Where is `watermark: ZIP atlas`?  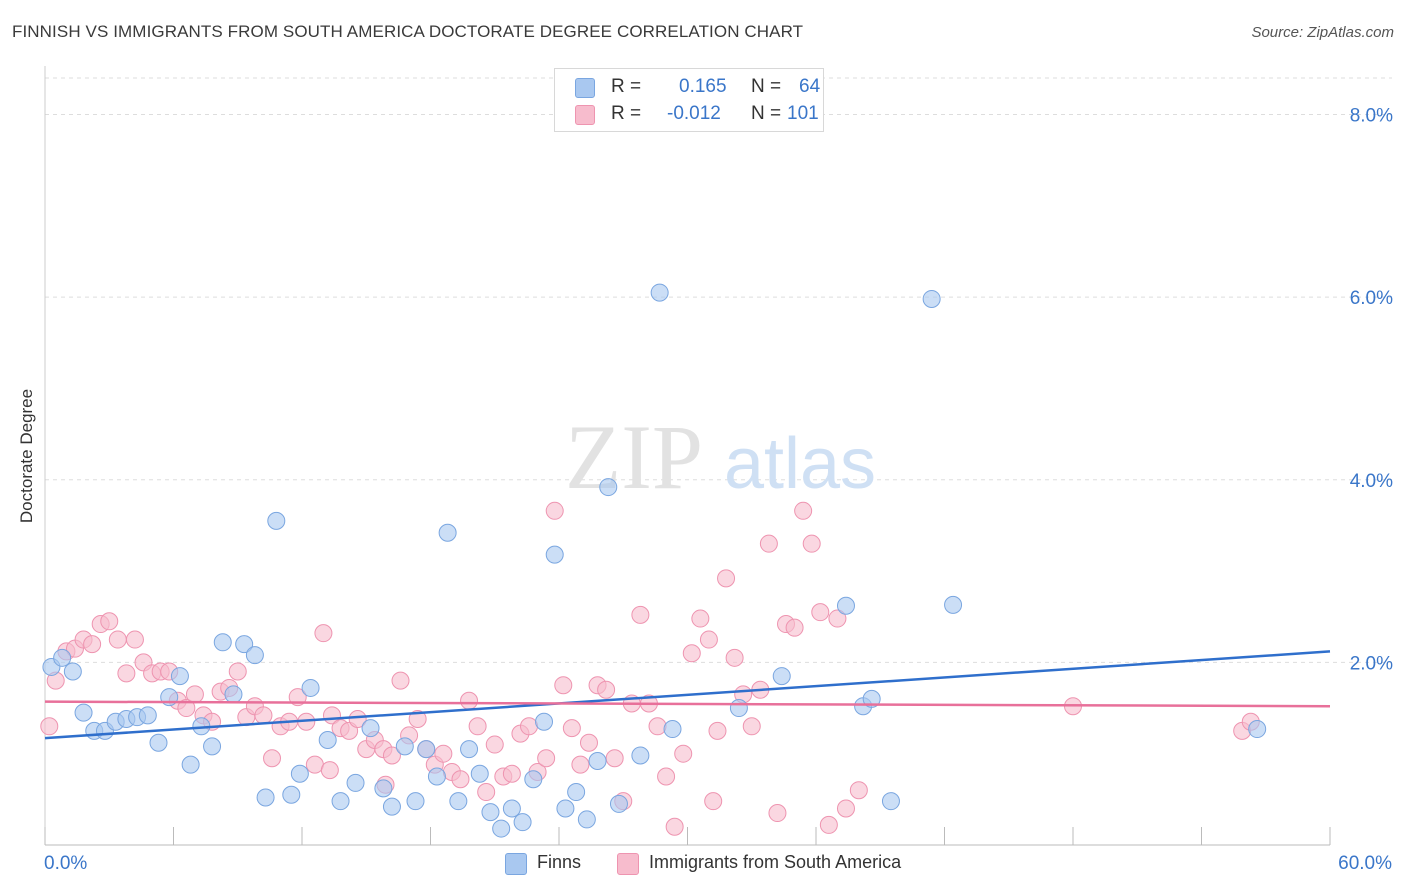
watermark: ZIP atlas is located at coordinates (720, 457).